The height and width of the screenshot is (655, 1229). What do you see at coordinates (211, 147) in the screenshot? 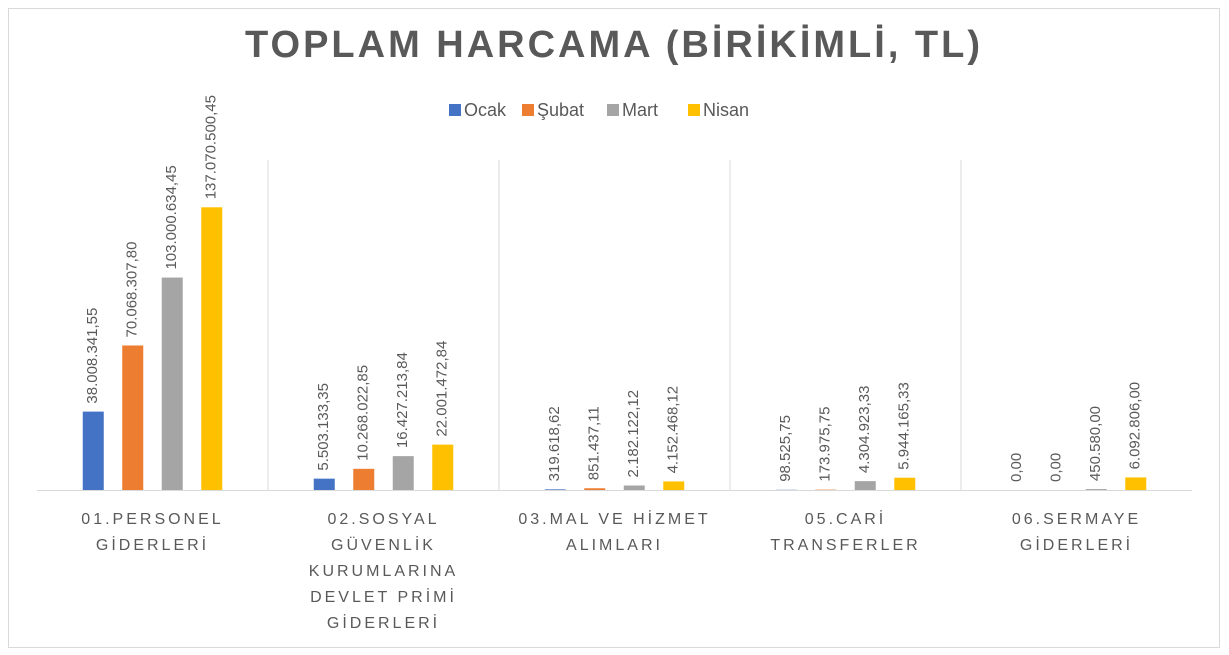
I see `data-label: 137.070.500,45` at bounding box center [211, 147].